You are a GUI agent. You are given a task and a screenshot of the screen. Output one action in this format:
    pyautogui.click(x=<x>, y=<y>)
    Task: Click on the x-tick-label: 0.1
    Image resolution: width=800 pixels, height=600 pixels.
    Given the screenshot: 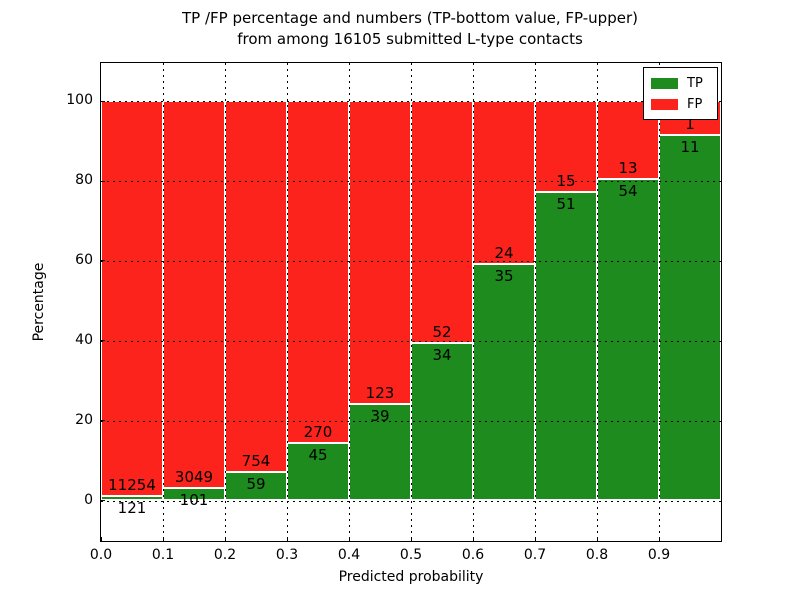 What is the action you would take?
    pyautogui.click(x=163, y=555)
    